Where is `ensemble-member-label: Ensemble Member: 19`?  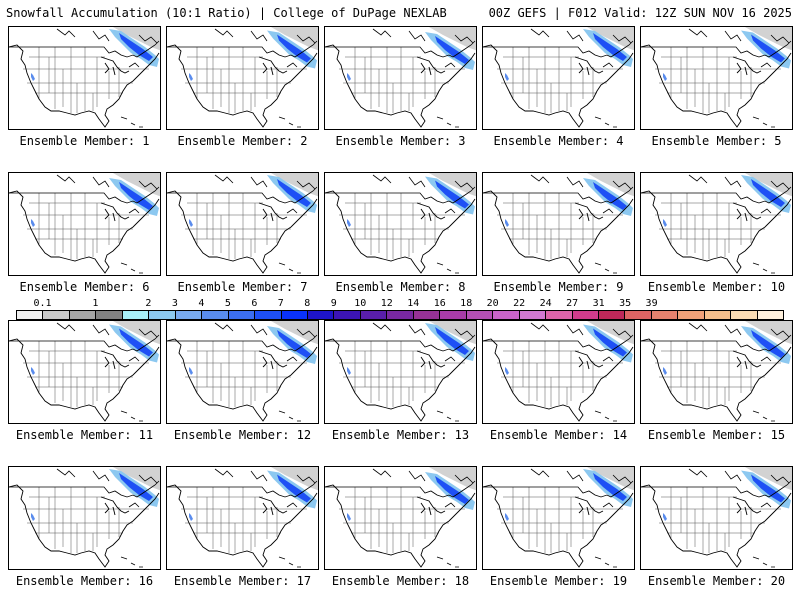
ensemble-member-label: Ensemble Member: 19 is located at coordinates (558, 581).